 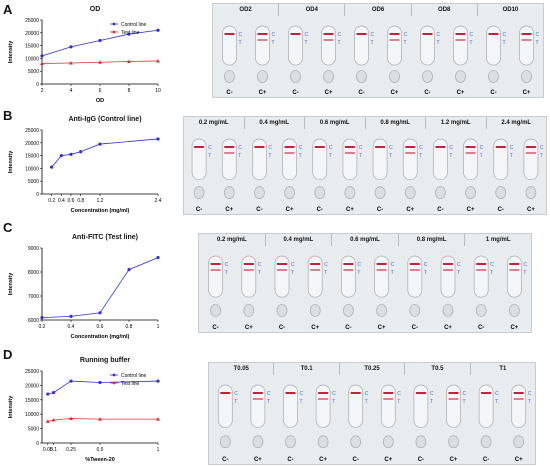 What do you see at coordinates (335, 123) in the screenshot?
I see `strip-group-label: 0.6 mg/mL` at bounding box center [335, 123].